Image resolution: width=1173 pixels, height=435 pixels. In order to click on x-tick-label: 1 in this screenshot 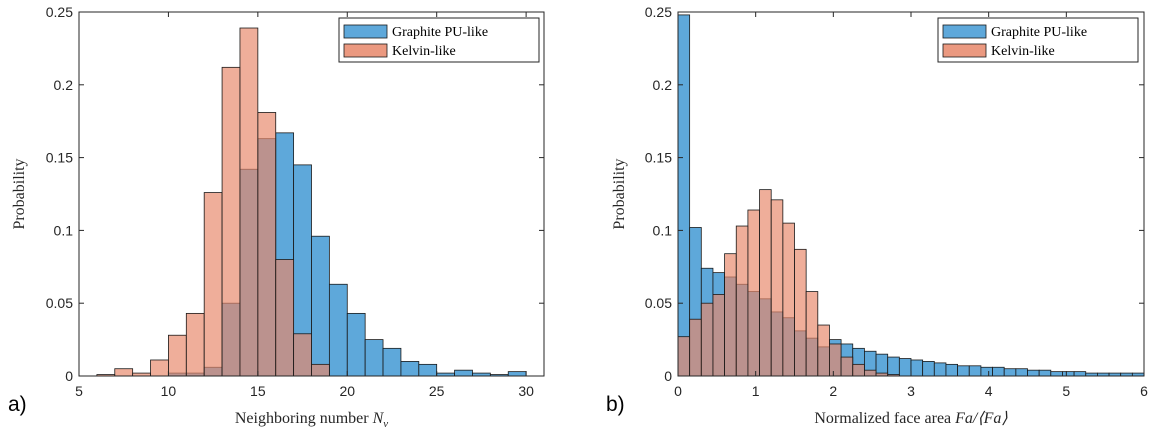, I will do `click(756, 391)`.